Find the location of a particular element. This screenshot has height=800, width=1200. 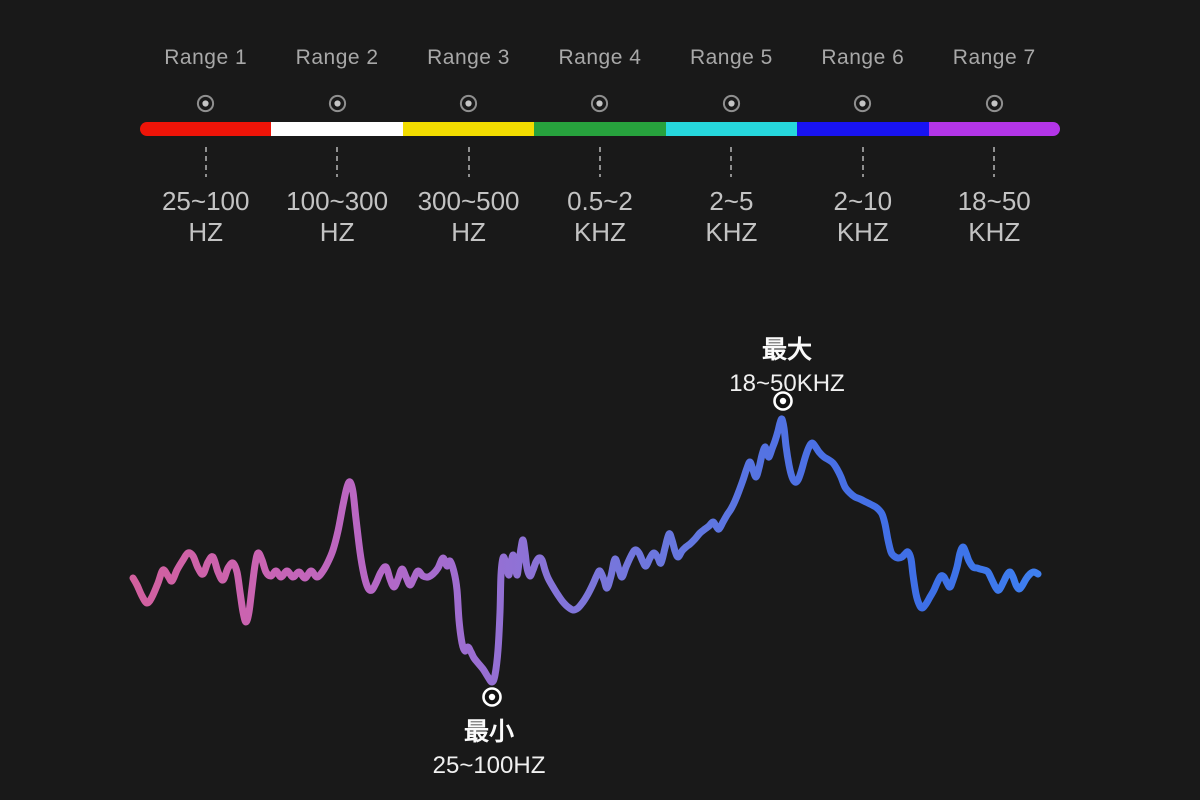

range-radio-row is located at coordinates (600, 103).